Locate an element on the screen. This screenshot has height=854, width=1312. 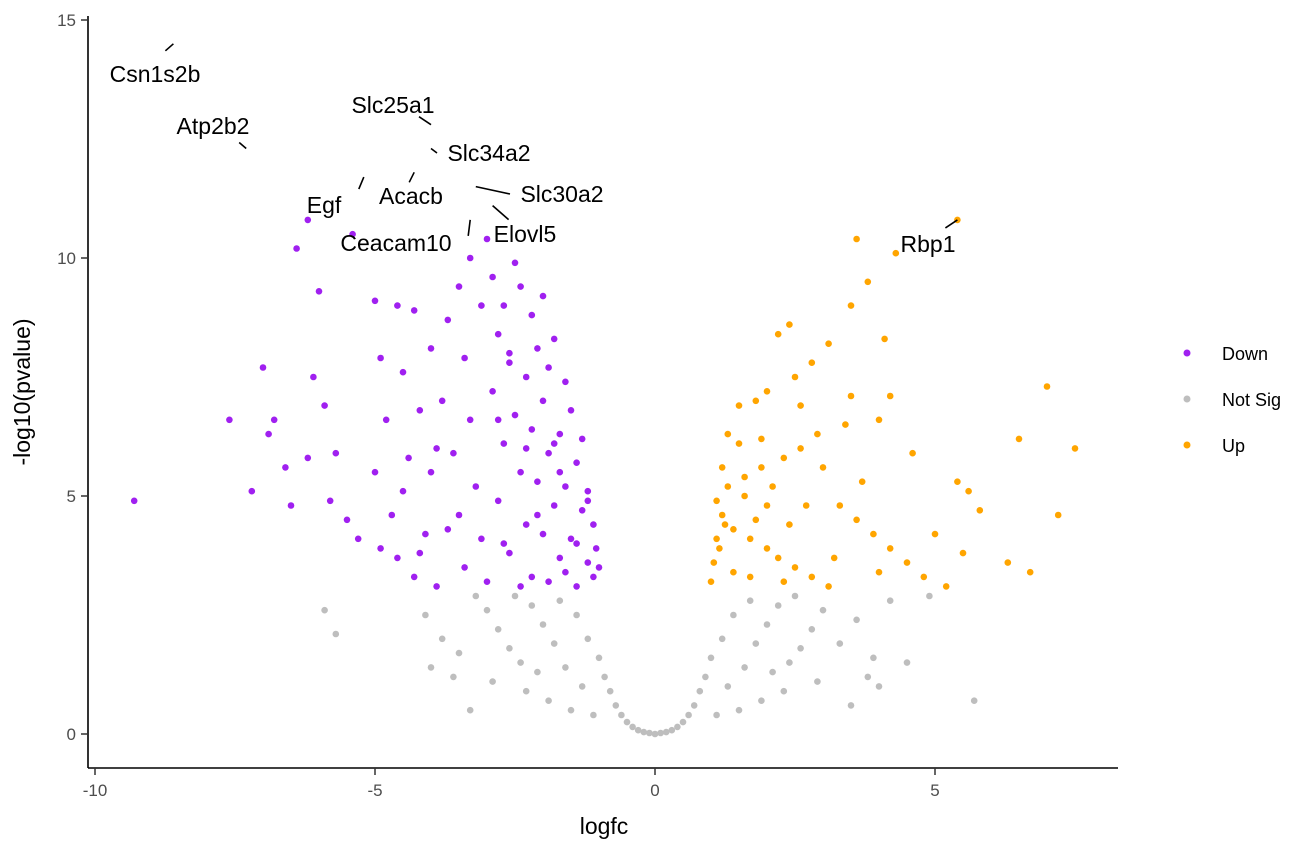
legend: Down Not Sig Up is located at coordinates (1232, 400).